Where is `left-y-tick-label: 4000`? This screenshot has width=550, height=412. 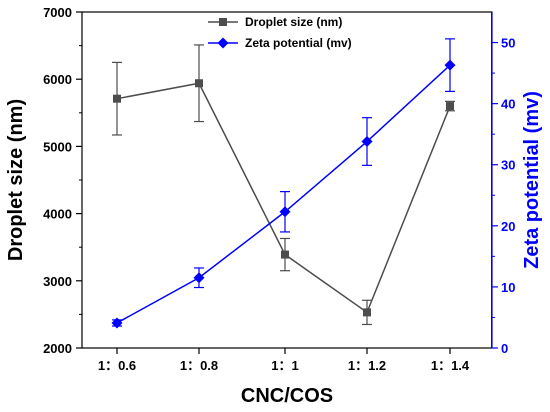 left-y-tick-label: 4000 is located at coordinates (57, 214).